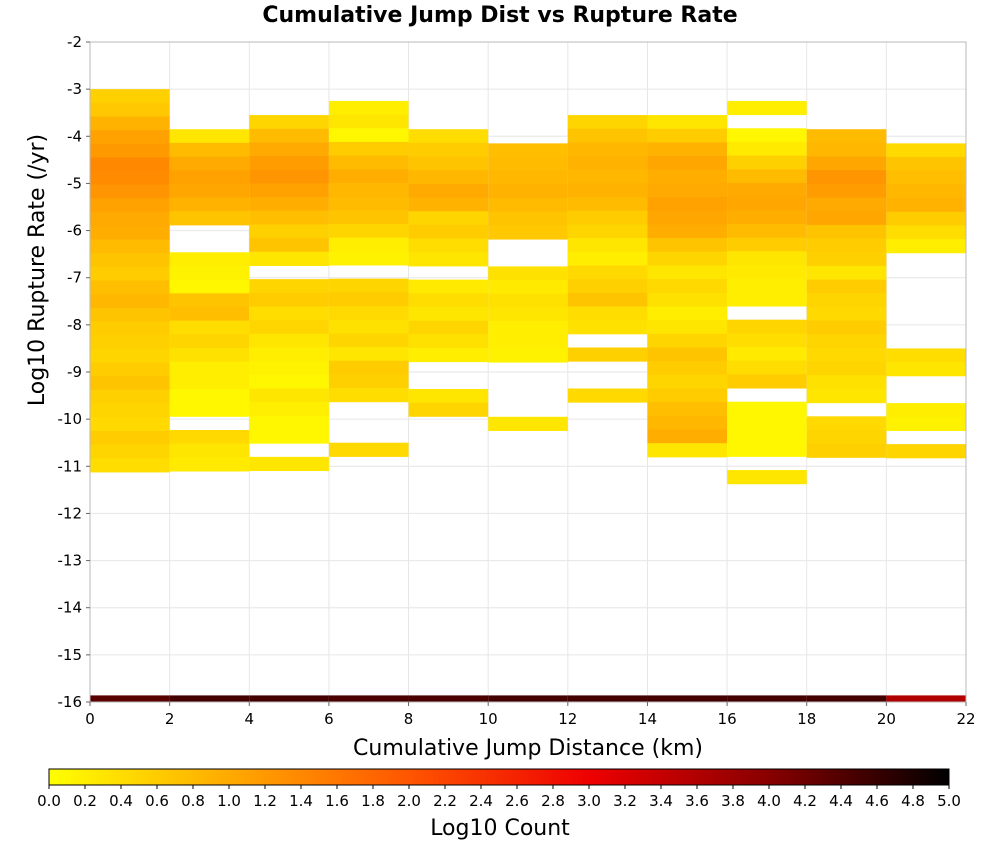 The height and width of the screenshot is (850, 1000). What do you see at coordinates (74, 42) in the screenshot?
I see `y-tick-label: -2` at bounding box center [74, 42].